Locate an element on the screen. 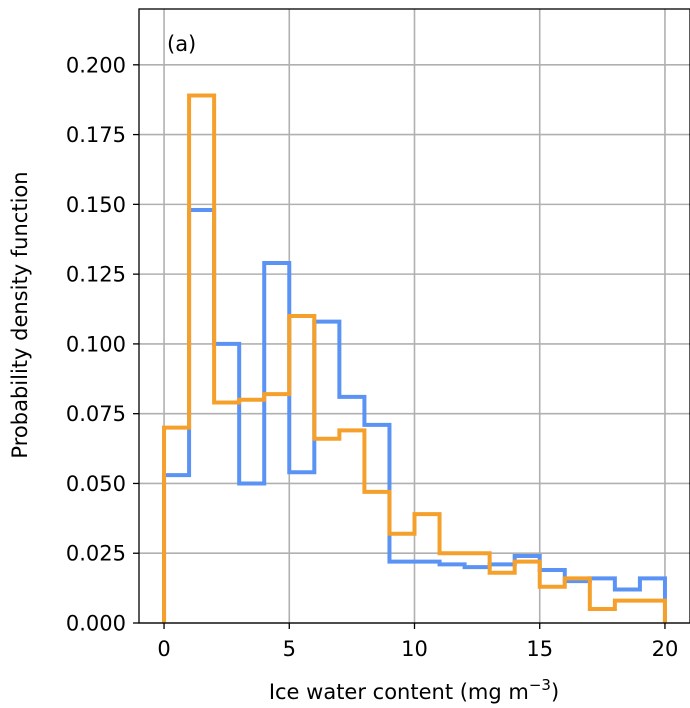 The width and height of the screenshot is (690, 708). x-tick-label: 5 is located at coordinates (289, 649).